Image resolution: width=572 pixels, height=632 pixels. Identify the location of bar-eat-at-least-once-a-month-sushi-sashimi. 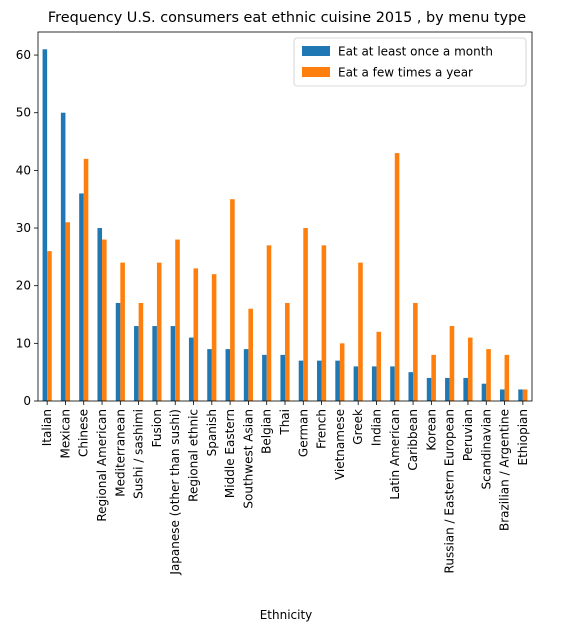
(136, 363).